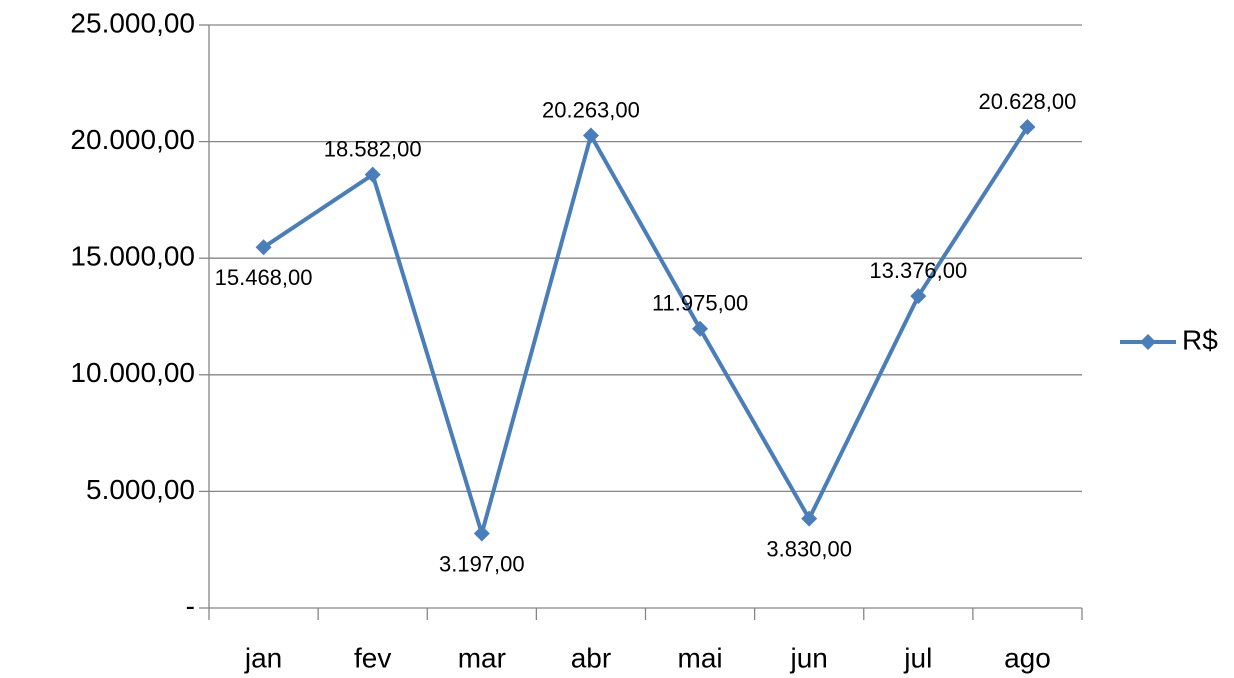 This screenshot has height=678, width=1234. I want to click on data-label: 20.628,00, so click(1028, 101).